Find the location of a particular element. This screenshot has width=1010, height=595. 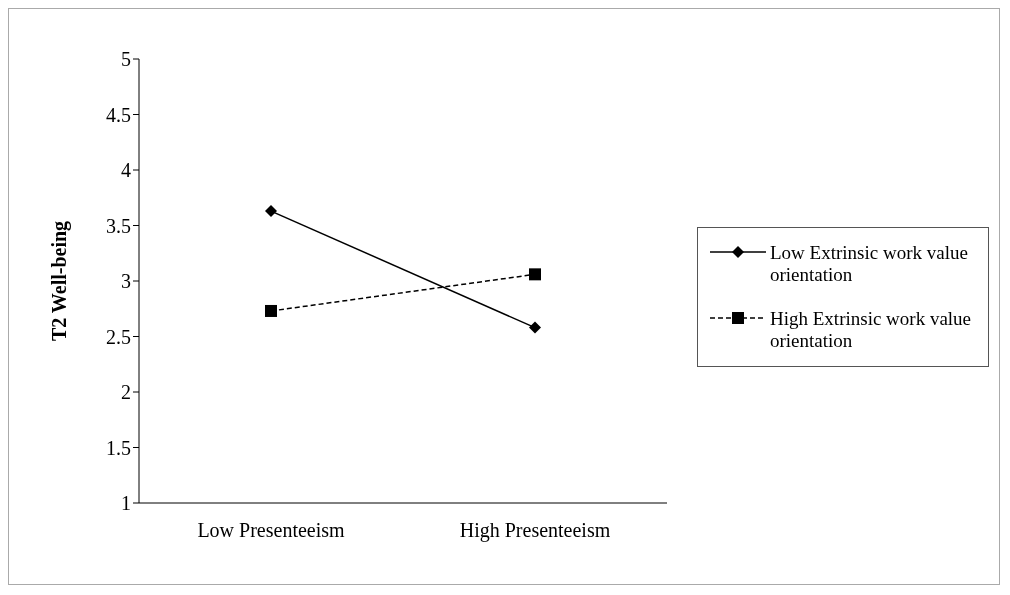

y-tick-label: 3 is located at coordinates (126, 281).